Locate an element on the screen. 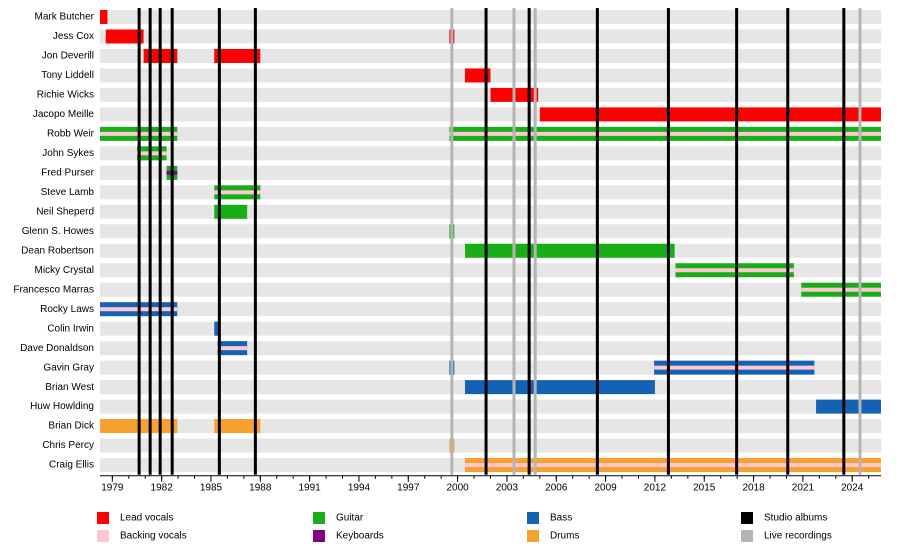 The height and width of the screenshot is (550, 900). member-name: Micky Crystal is located at coordinates (64, 270).